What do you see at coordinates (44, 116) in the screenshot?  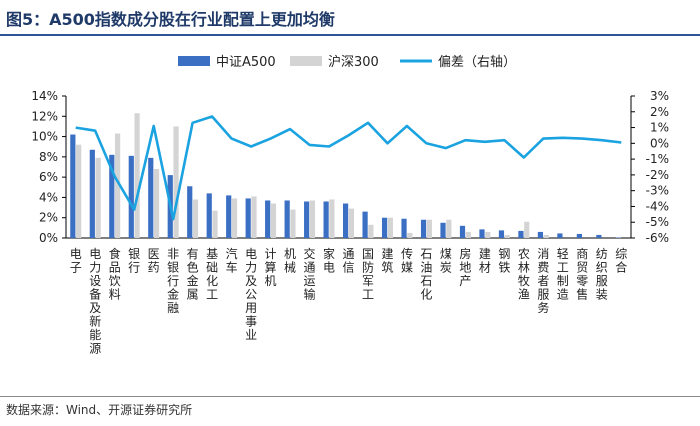 I see `y-left-tick-label: 12%` at bounding box center [44, 116].